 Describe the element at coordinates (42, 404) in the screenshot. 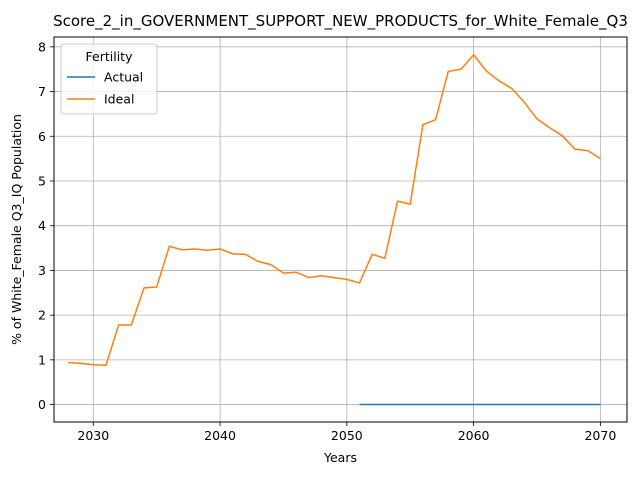

I see `y-tick-label: 0` at that location.